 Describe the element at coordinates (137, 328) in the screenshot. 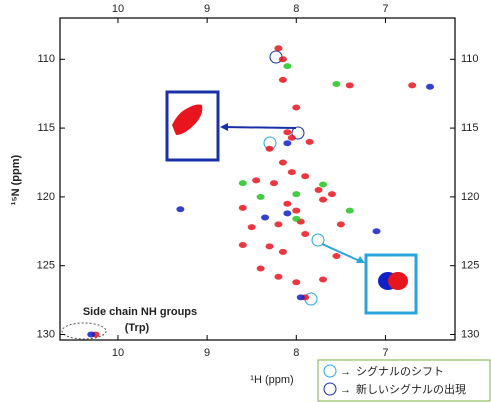

I see `annotation: (Trp)` at that location.